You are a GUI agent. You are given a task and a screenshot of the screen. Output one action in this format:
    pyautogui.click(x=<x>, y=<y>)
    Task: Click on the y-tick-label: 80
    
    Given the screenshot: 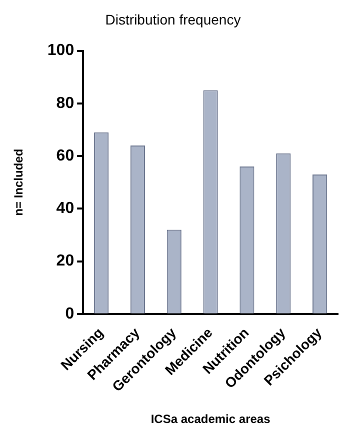 What is the action you would take?
    pyautogui.click(x=65, y=103)
    